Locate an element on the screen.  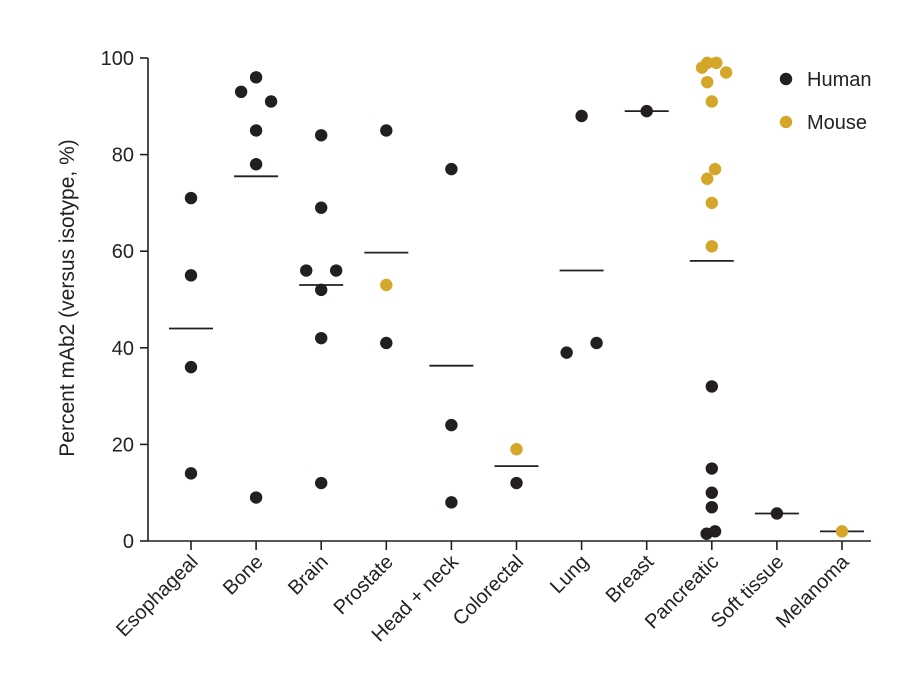
x-tick-label: Prostate is located at coordinates (364, 585).